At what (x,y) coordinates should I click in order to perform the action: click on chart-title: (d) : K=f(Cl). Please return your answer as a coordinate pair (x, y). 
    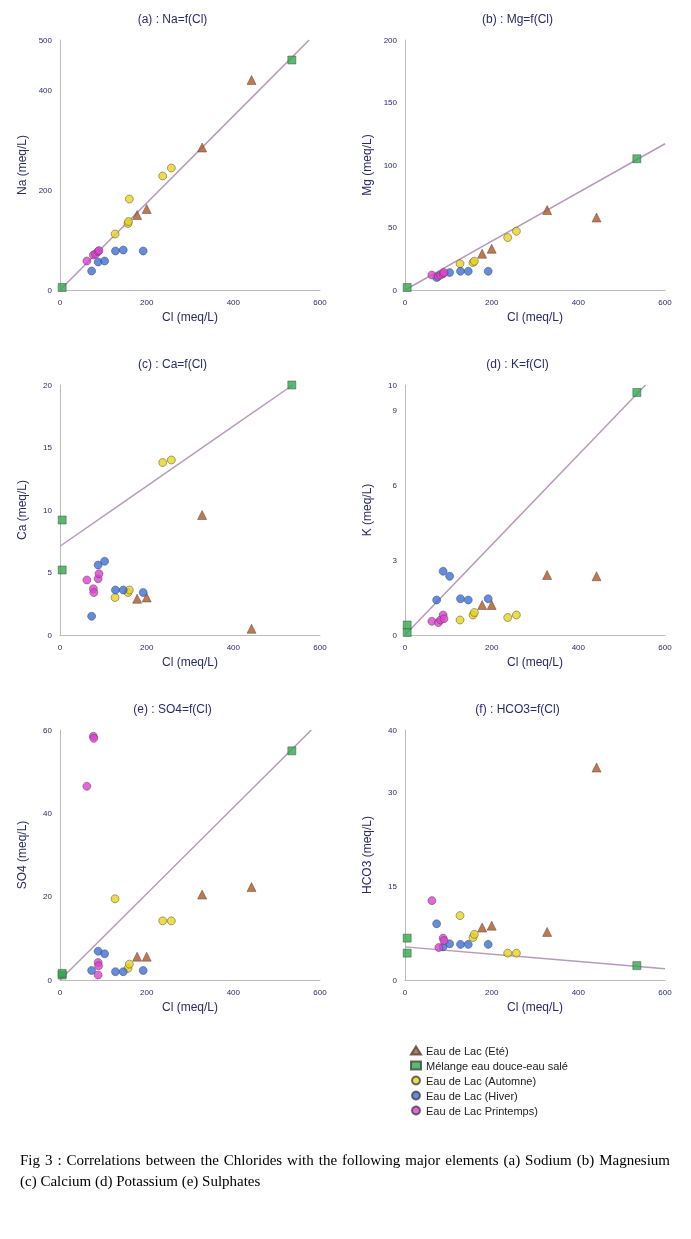
    Looking at the image, I should click on (517, 364).